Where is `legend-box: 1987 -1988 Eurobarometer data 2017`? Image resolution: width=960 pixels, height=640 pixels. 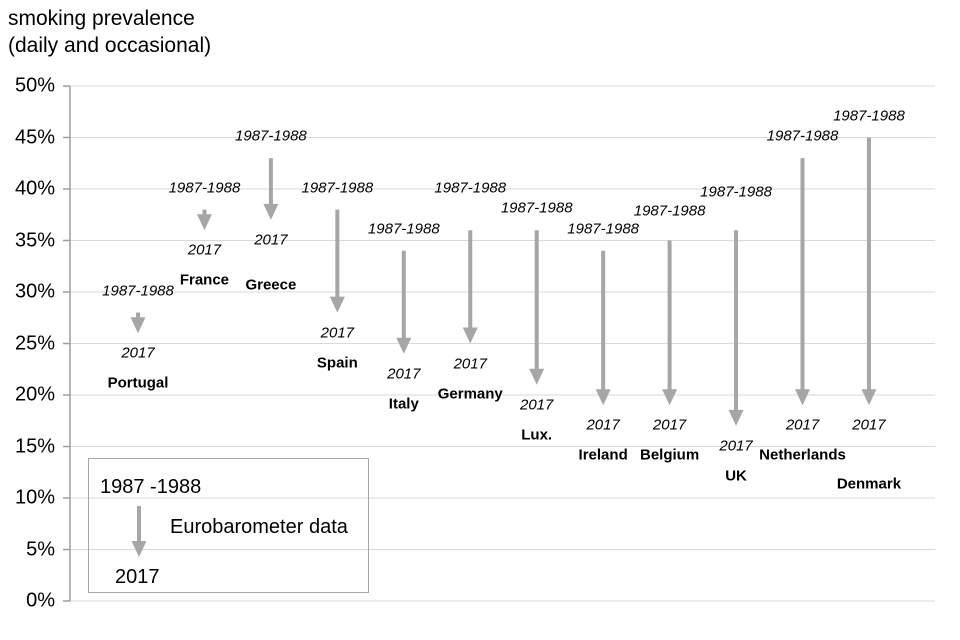
legend-box: 1987 -1988 Eurobarometer data 2017 is located at coordinates (228, 525).